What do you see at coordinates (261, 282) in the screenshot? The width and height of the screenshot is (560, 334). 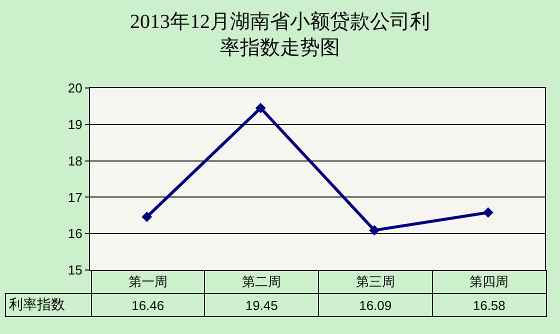 I see `x-tick-label: 第二周` at bounding box center [261, 282].